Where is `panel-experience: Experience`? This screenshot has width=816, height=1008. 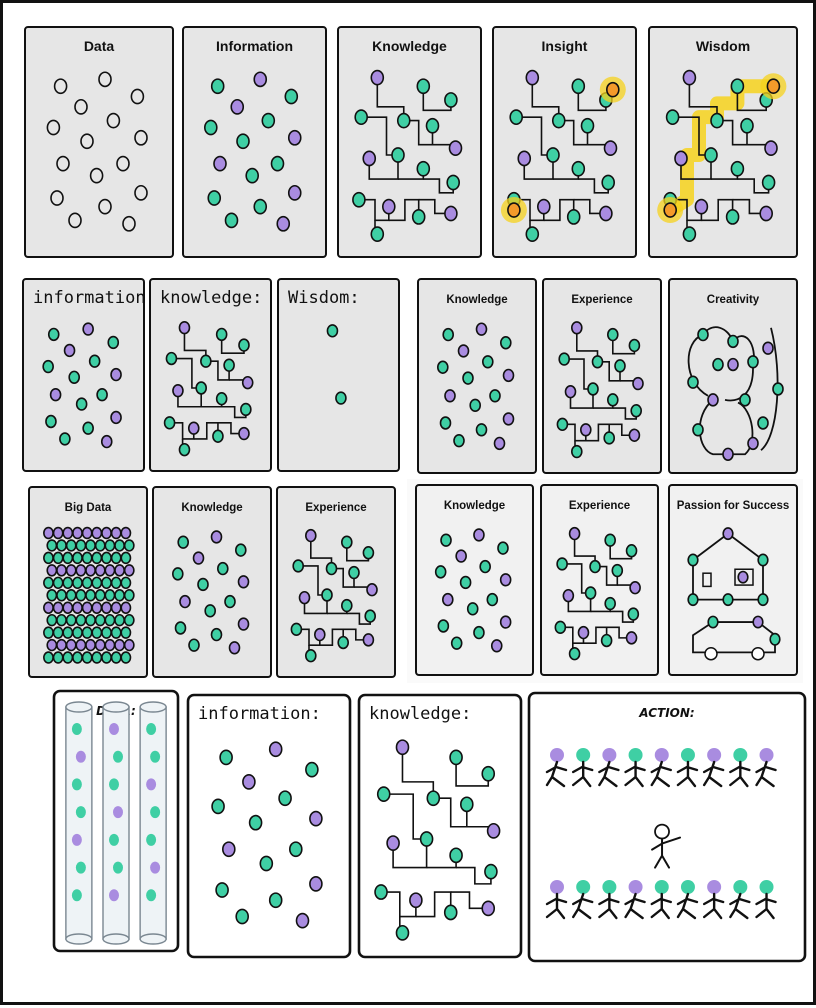 panel-experience: Experience is located at coordinates (599, 580).